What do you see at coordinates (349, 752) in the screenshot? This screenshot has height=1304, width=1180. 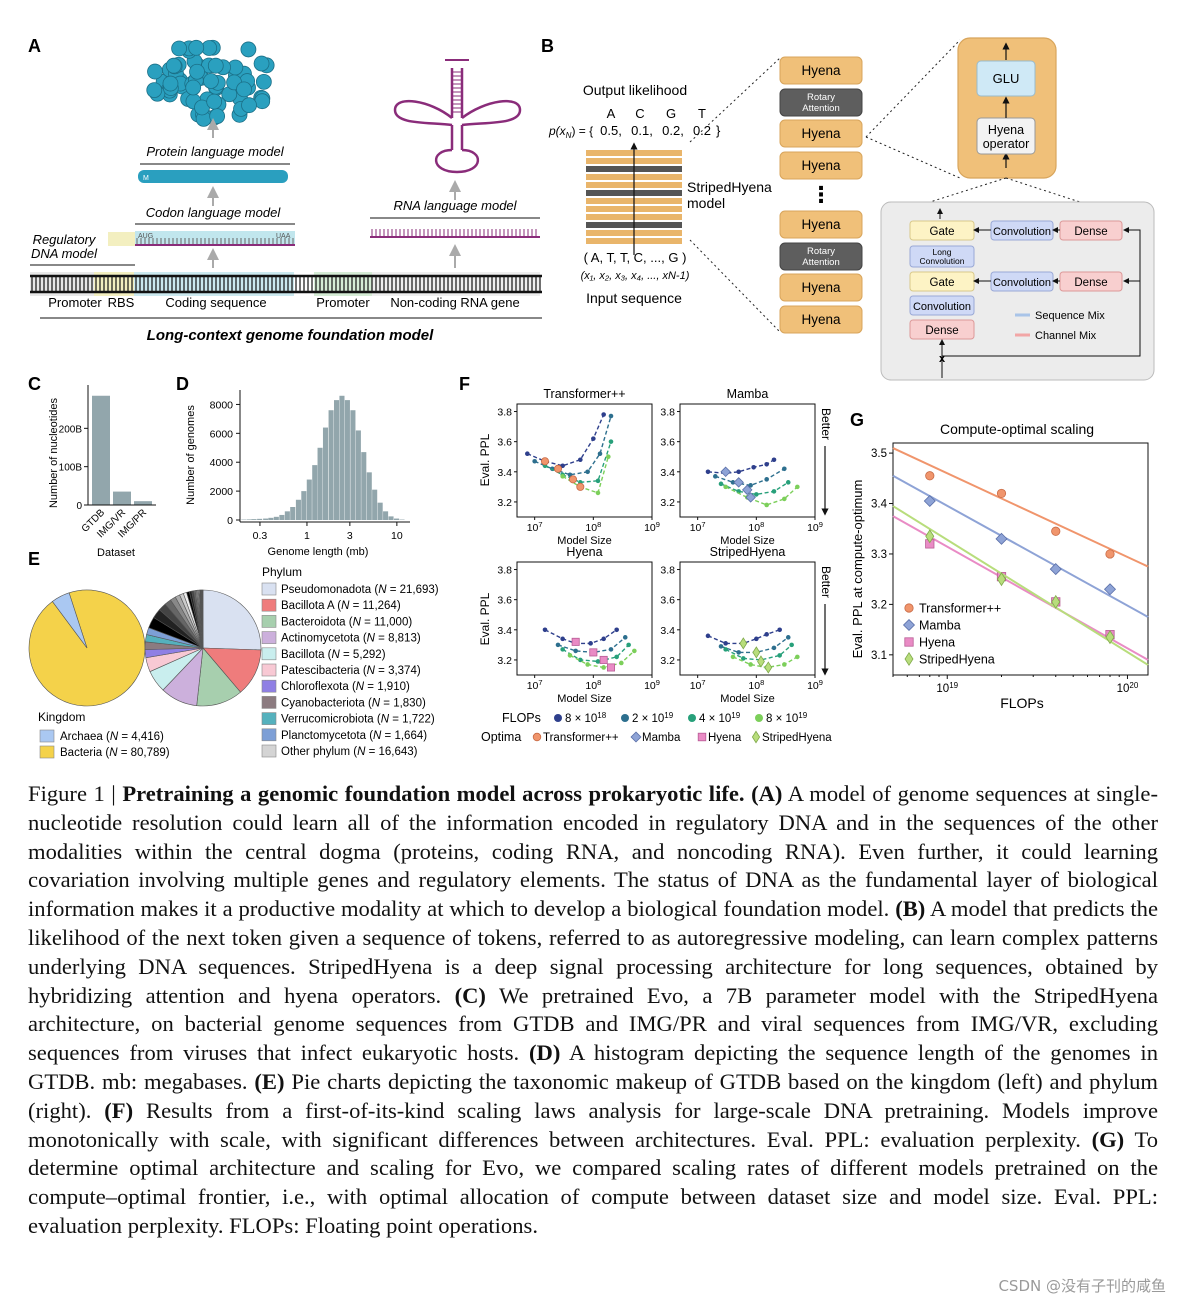 I see `phylum-legend-entry: Other phylum (N = 16,643)` at bounding box center [349, 752].